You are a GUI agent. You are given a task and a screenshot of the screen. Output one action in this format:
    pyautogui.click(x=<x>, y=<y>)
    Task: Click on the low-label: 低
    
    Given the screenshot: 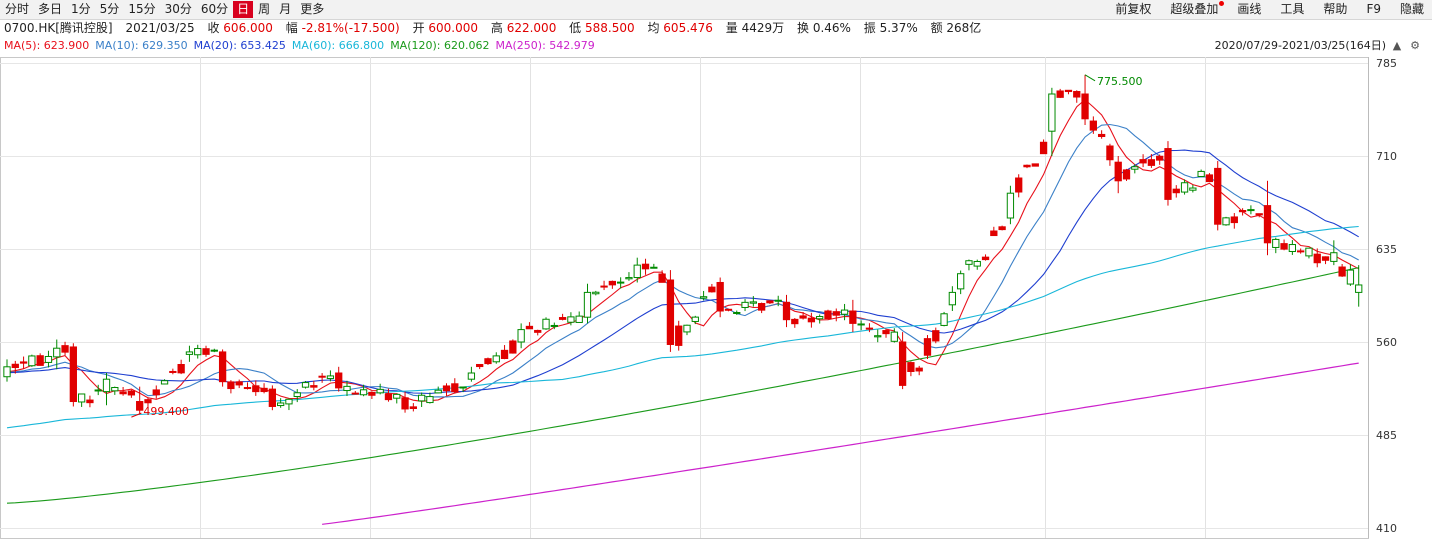 What is the action you would take?
    pyautogui.click(x=575, y=28)
    